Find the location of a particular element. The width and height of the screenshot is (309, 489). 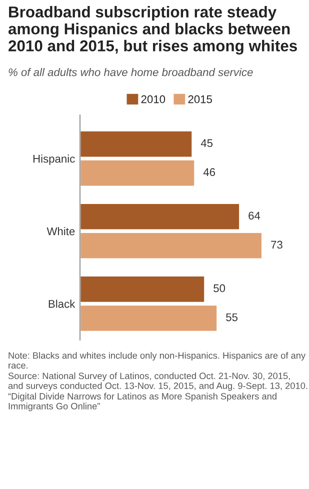

chart-subtitle: % of all adults who have home broadband service is located at coordinates (130, 72).